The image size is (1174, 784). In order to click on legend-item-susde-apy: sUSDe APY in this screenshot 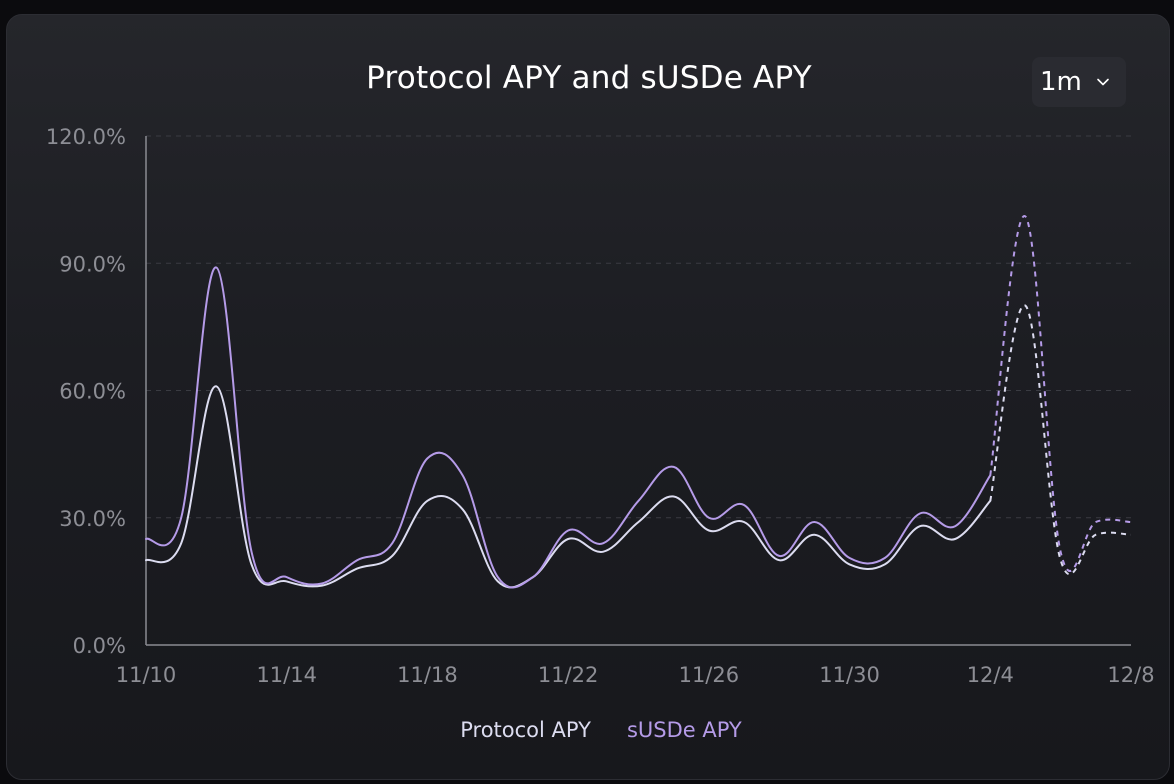, I will do `click(684, 730)`.